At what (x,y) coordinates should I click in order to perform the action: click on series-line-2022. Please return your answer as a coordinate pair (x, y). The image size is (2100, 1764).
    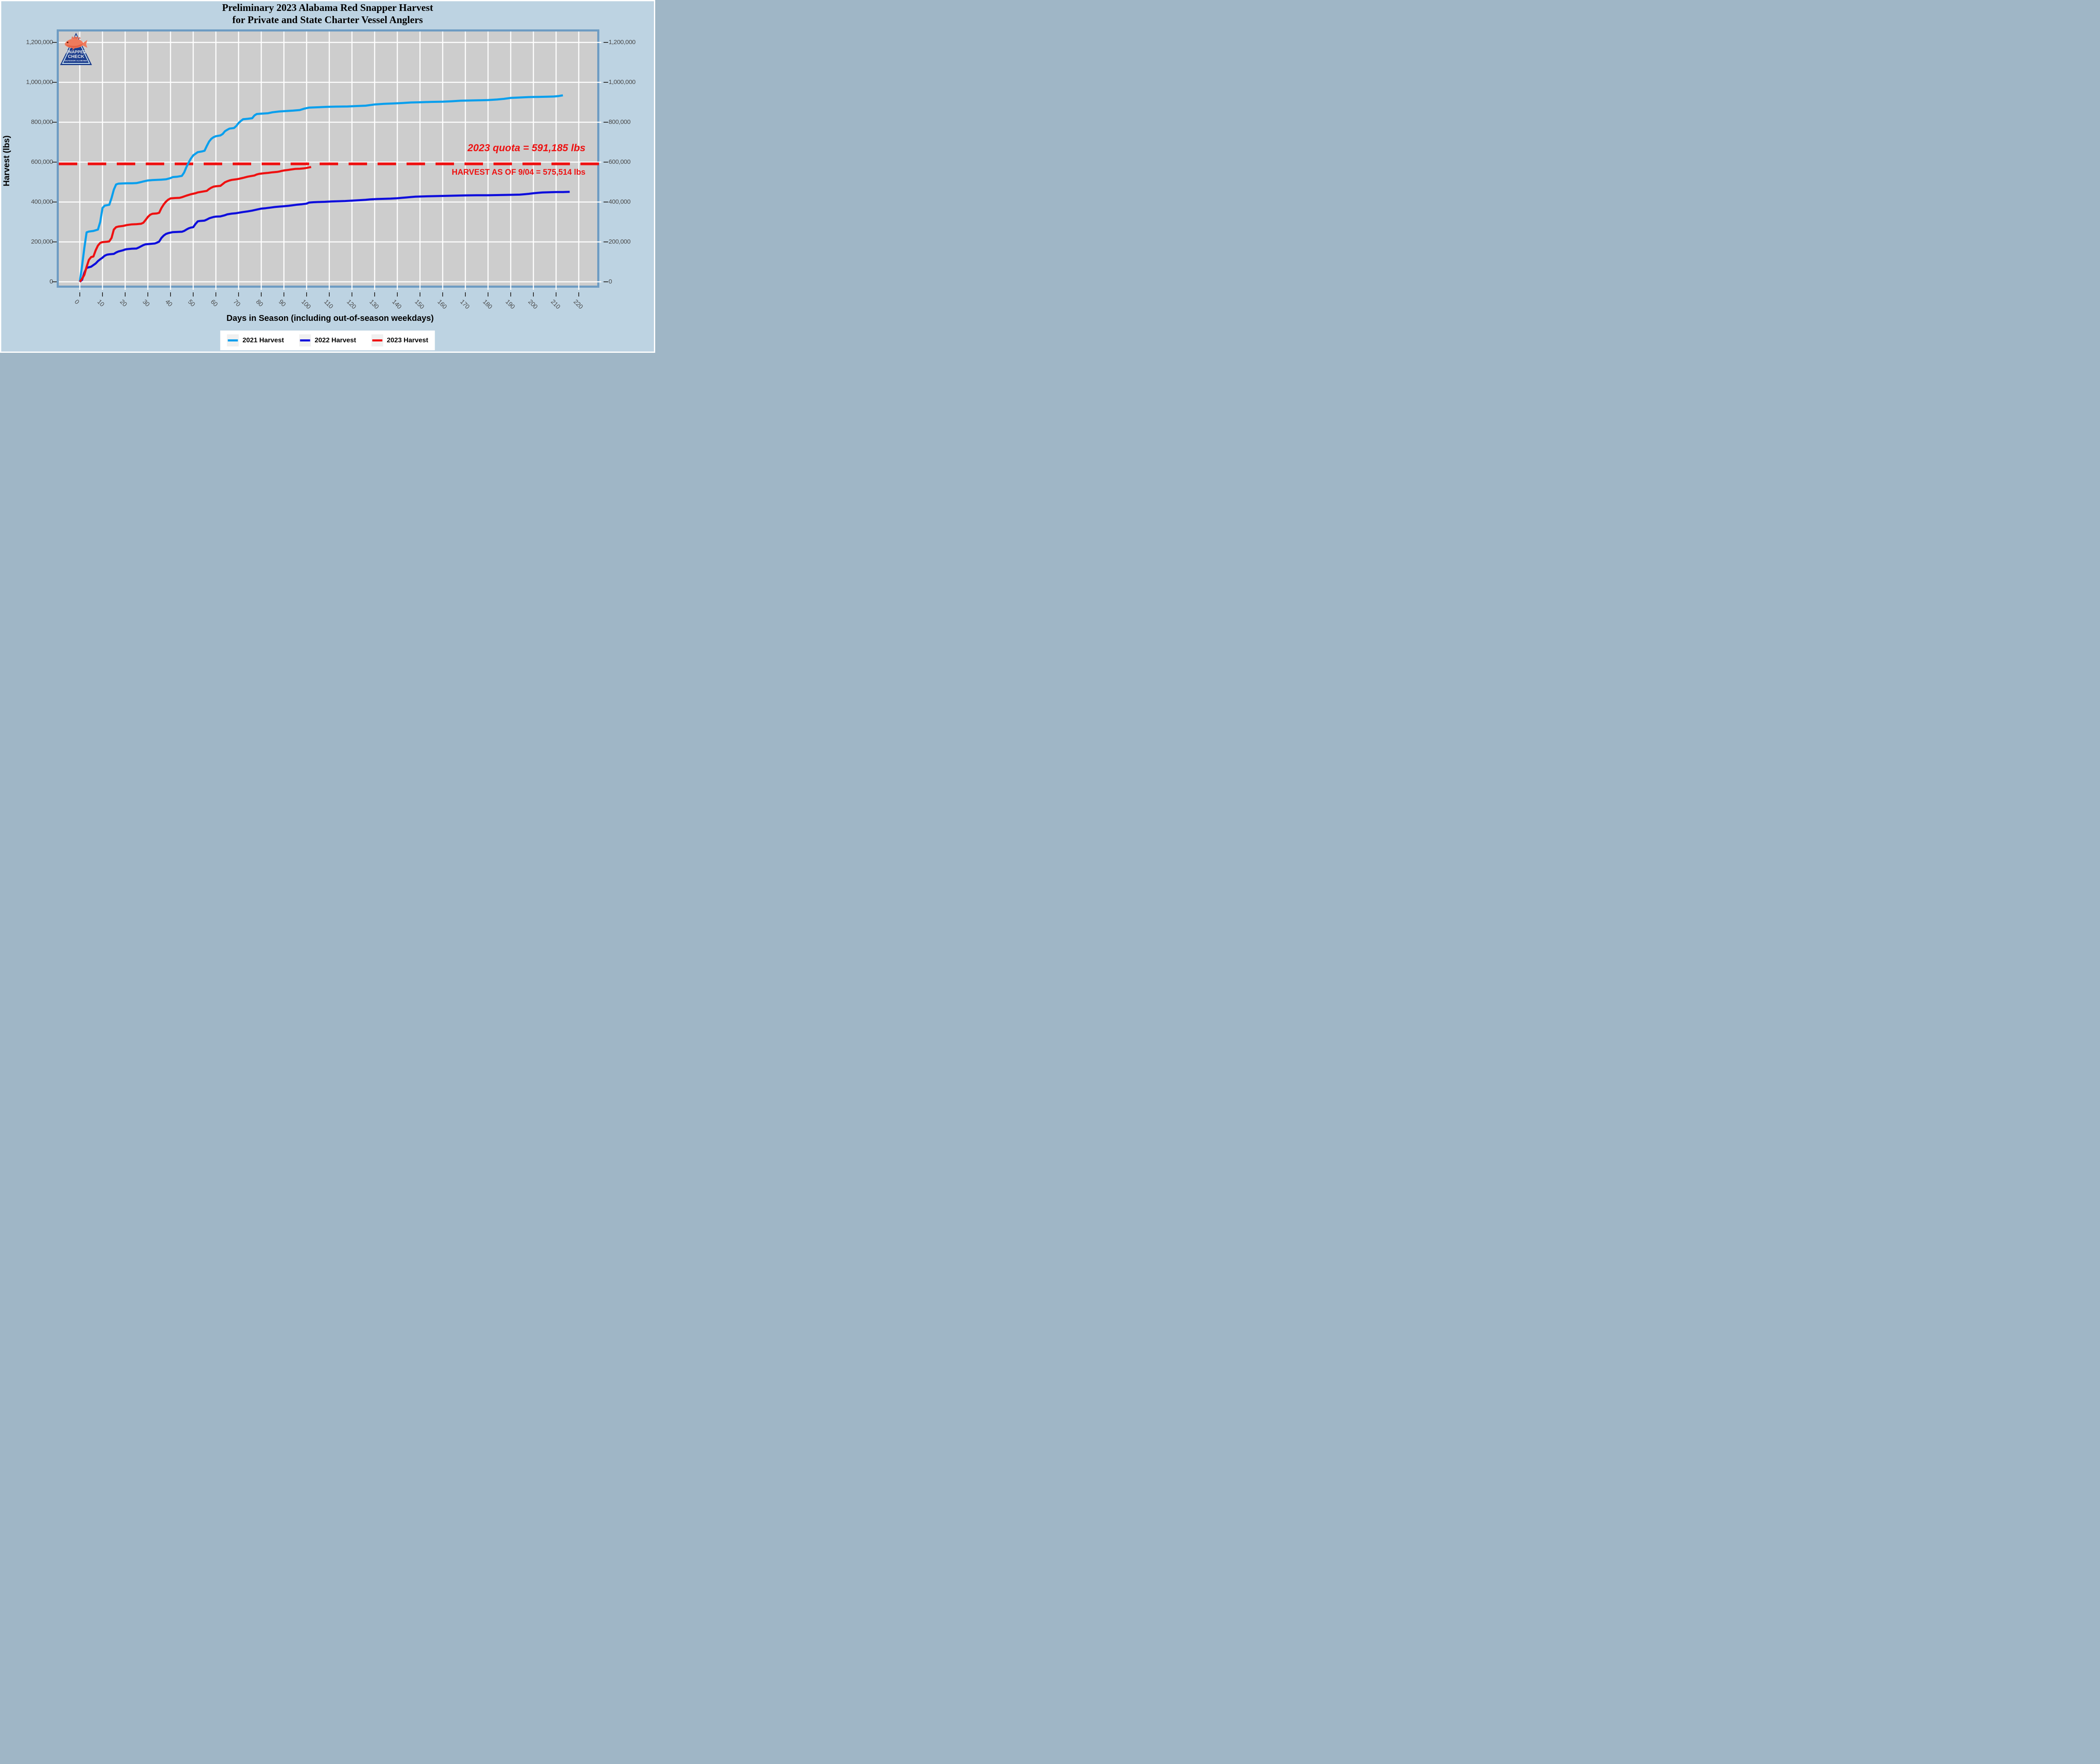
    Looking at the image, I should click on (324, 237).